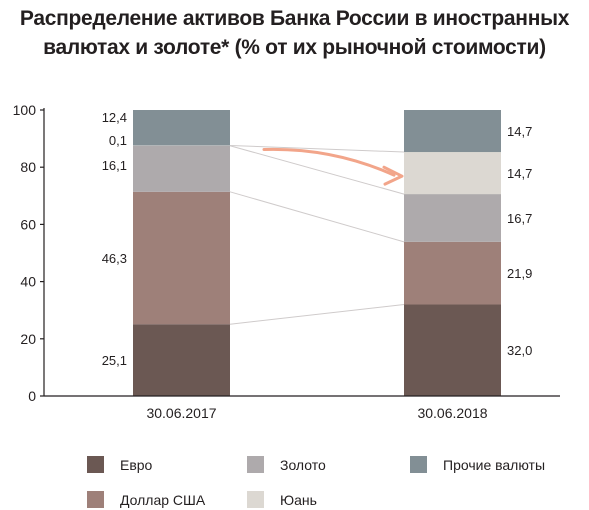 Image resolution: width=589 pixels, height=510 pixels. Describe the element at coordinates (28, 339) in the screenshot. I see `y-tick-label: 20` at that location.